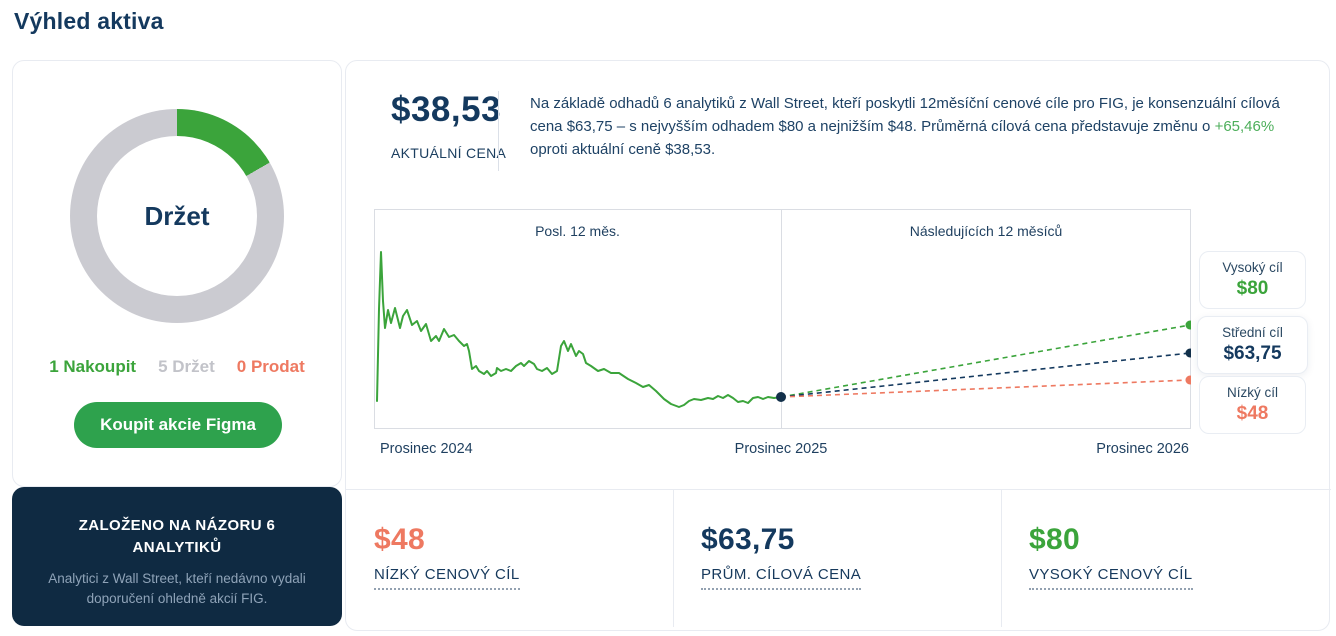 The width and height of the screenshot is (1336, 636). I want to click on low-price-target-label: NÍZKÝ CENOVÝ CÍL, so click(447, 578).